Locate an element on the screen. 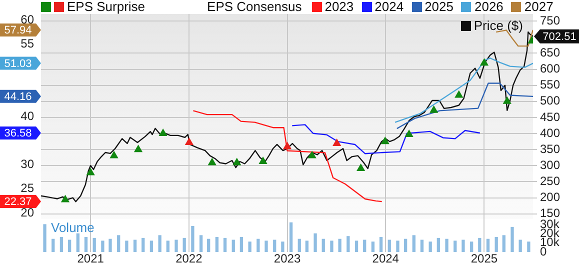 The height and width of the screenshot is (264, 579). text: 51.03 is located at coordinates (18, 64).